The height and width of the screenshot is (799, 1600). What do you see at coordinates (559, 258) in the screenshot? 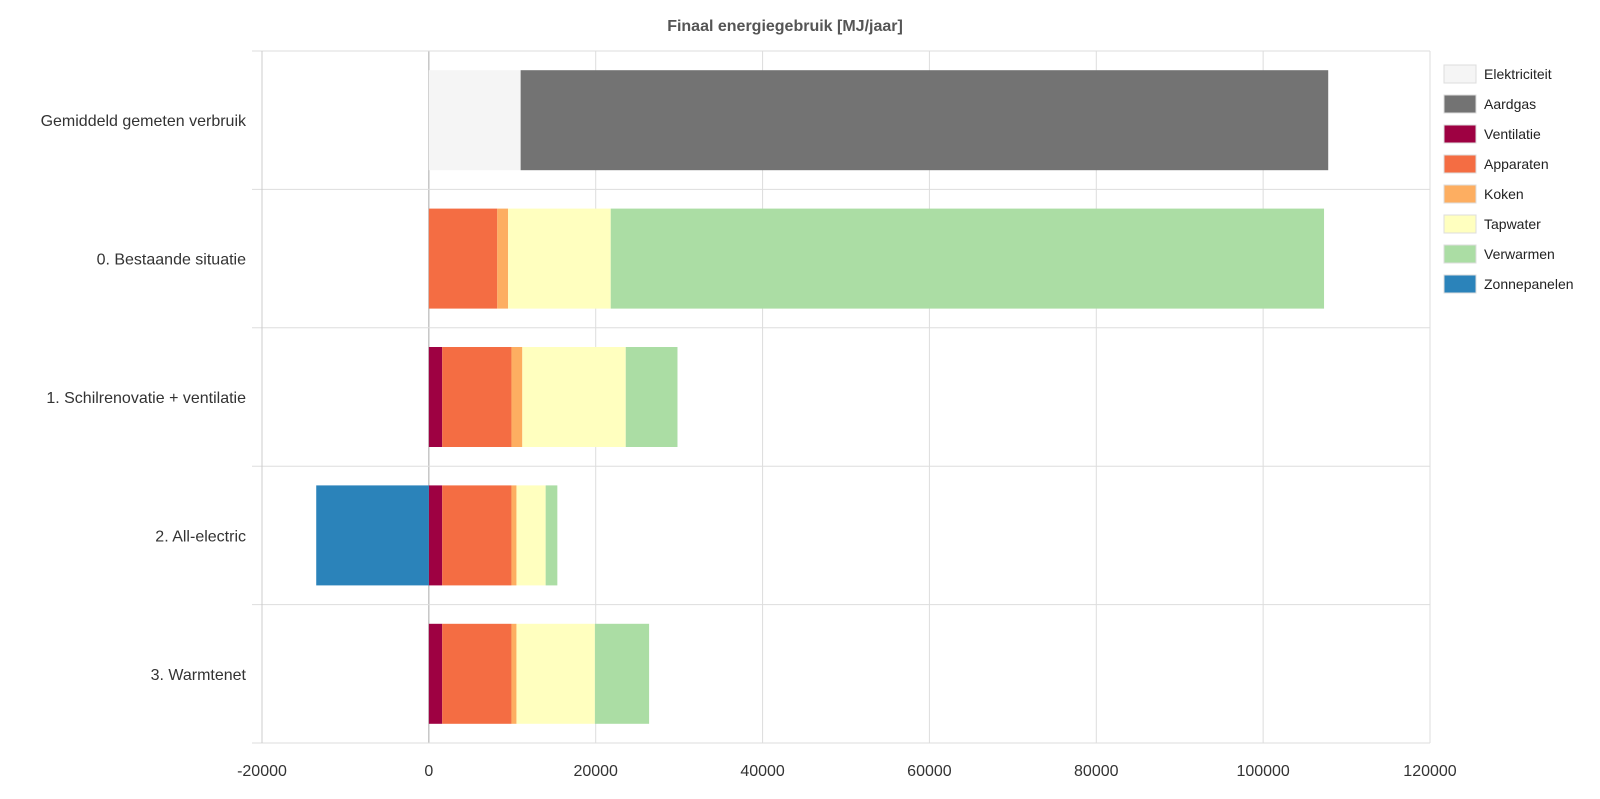
I see `bar-1-tapwater` at bounding box center [559, 258].